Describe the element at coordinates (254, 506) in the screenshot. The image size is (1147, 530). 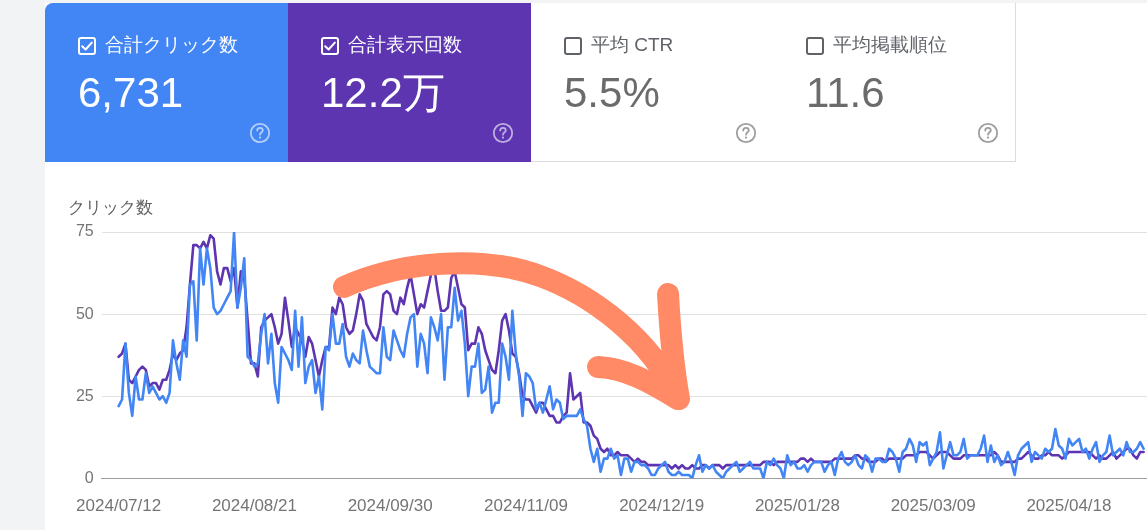
I see `x-tick-label: 2024/08/21` at that location.